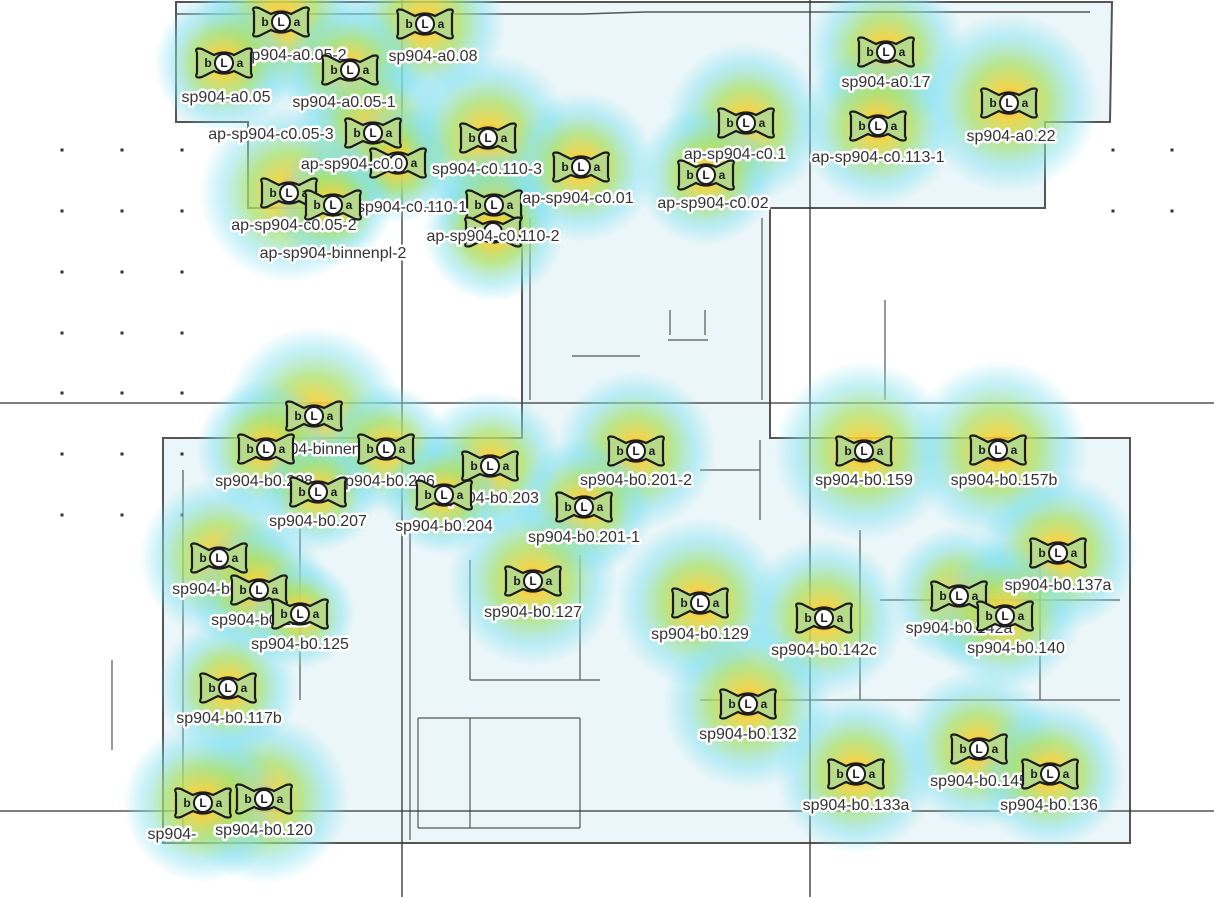 The width and height of the screenshot is (1214, 897). I want to click on access-point-label: ap-sp904-c0.05-2, so click(294, 225).